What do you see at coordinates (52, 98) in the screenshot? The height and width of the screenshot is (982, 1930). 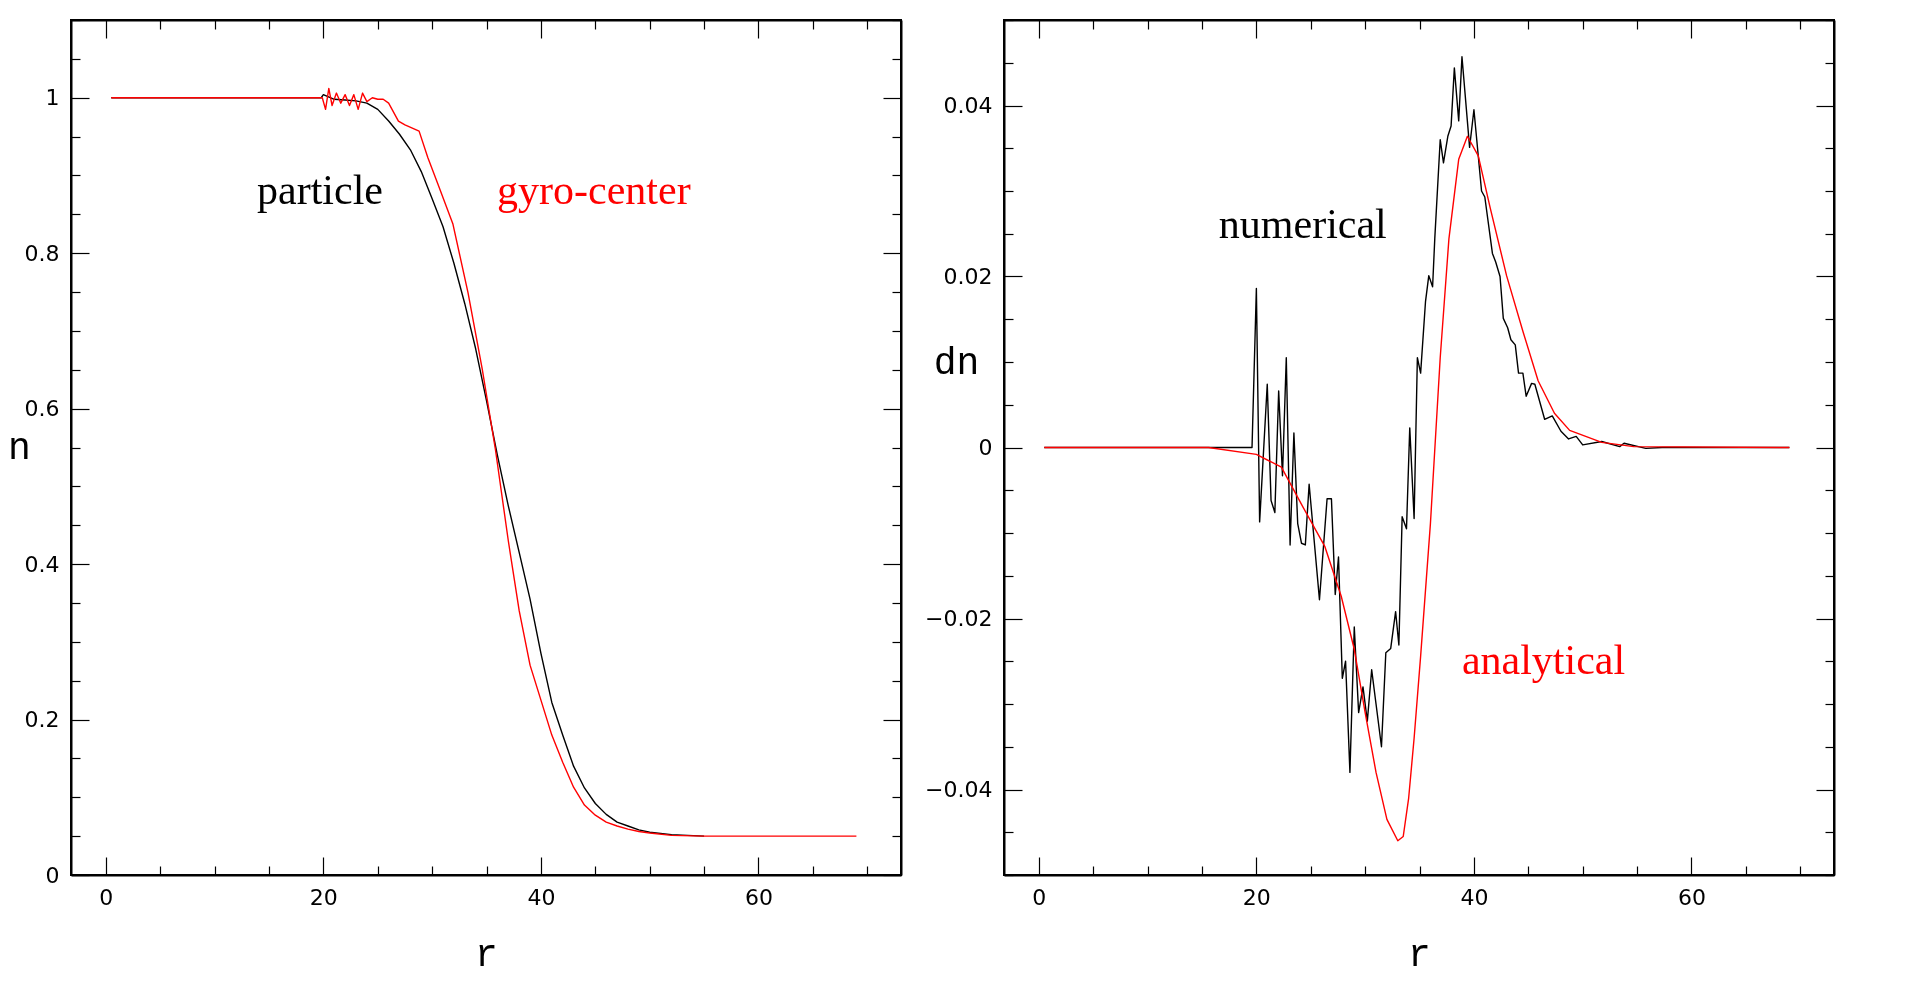 I see `y-tick-label: 1` at bounding box center [52, 98].